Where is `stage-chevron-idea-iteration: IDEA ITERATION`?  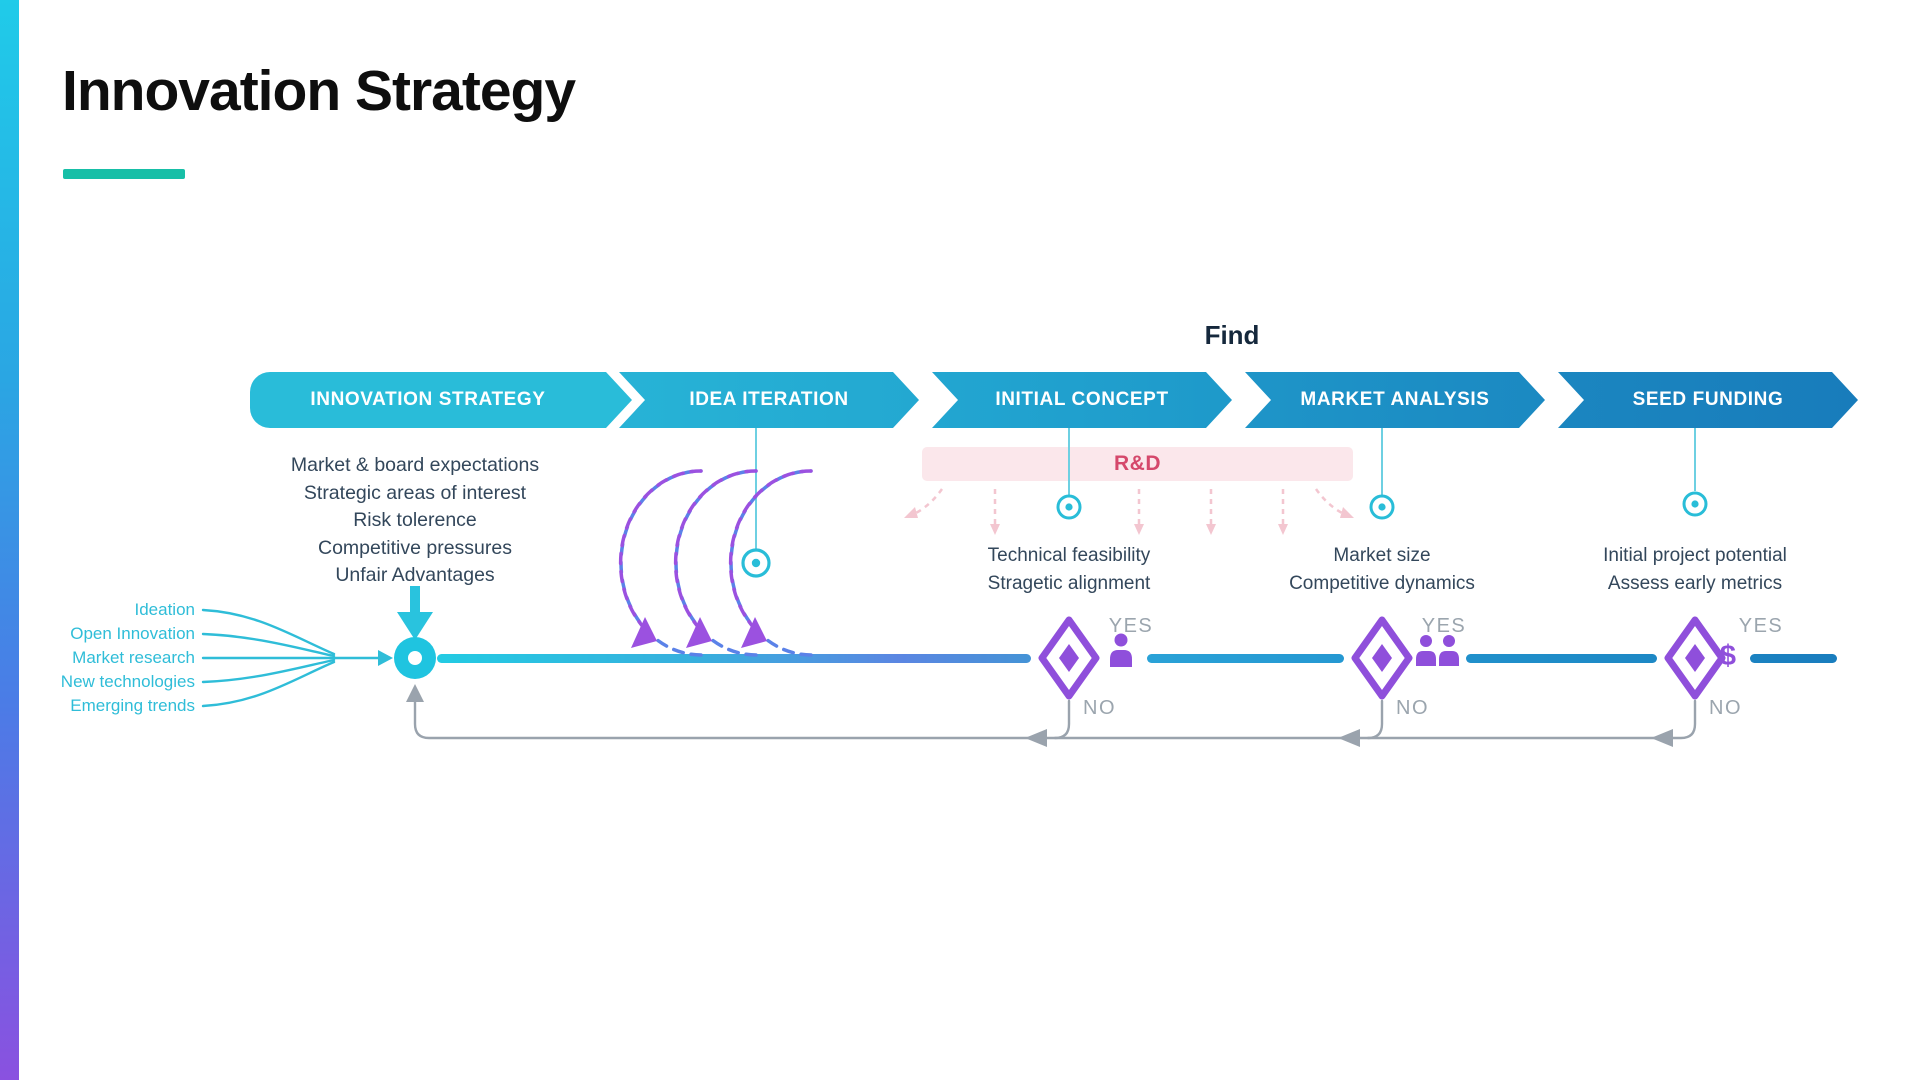
stage-chevron-idea-iteration: IDEA ITERATION is located at coordinates (769, 400).